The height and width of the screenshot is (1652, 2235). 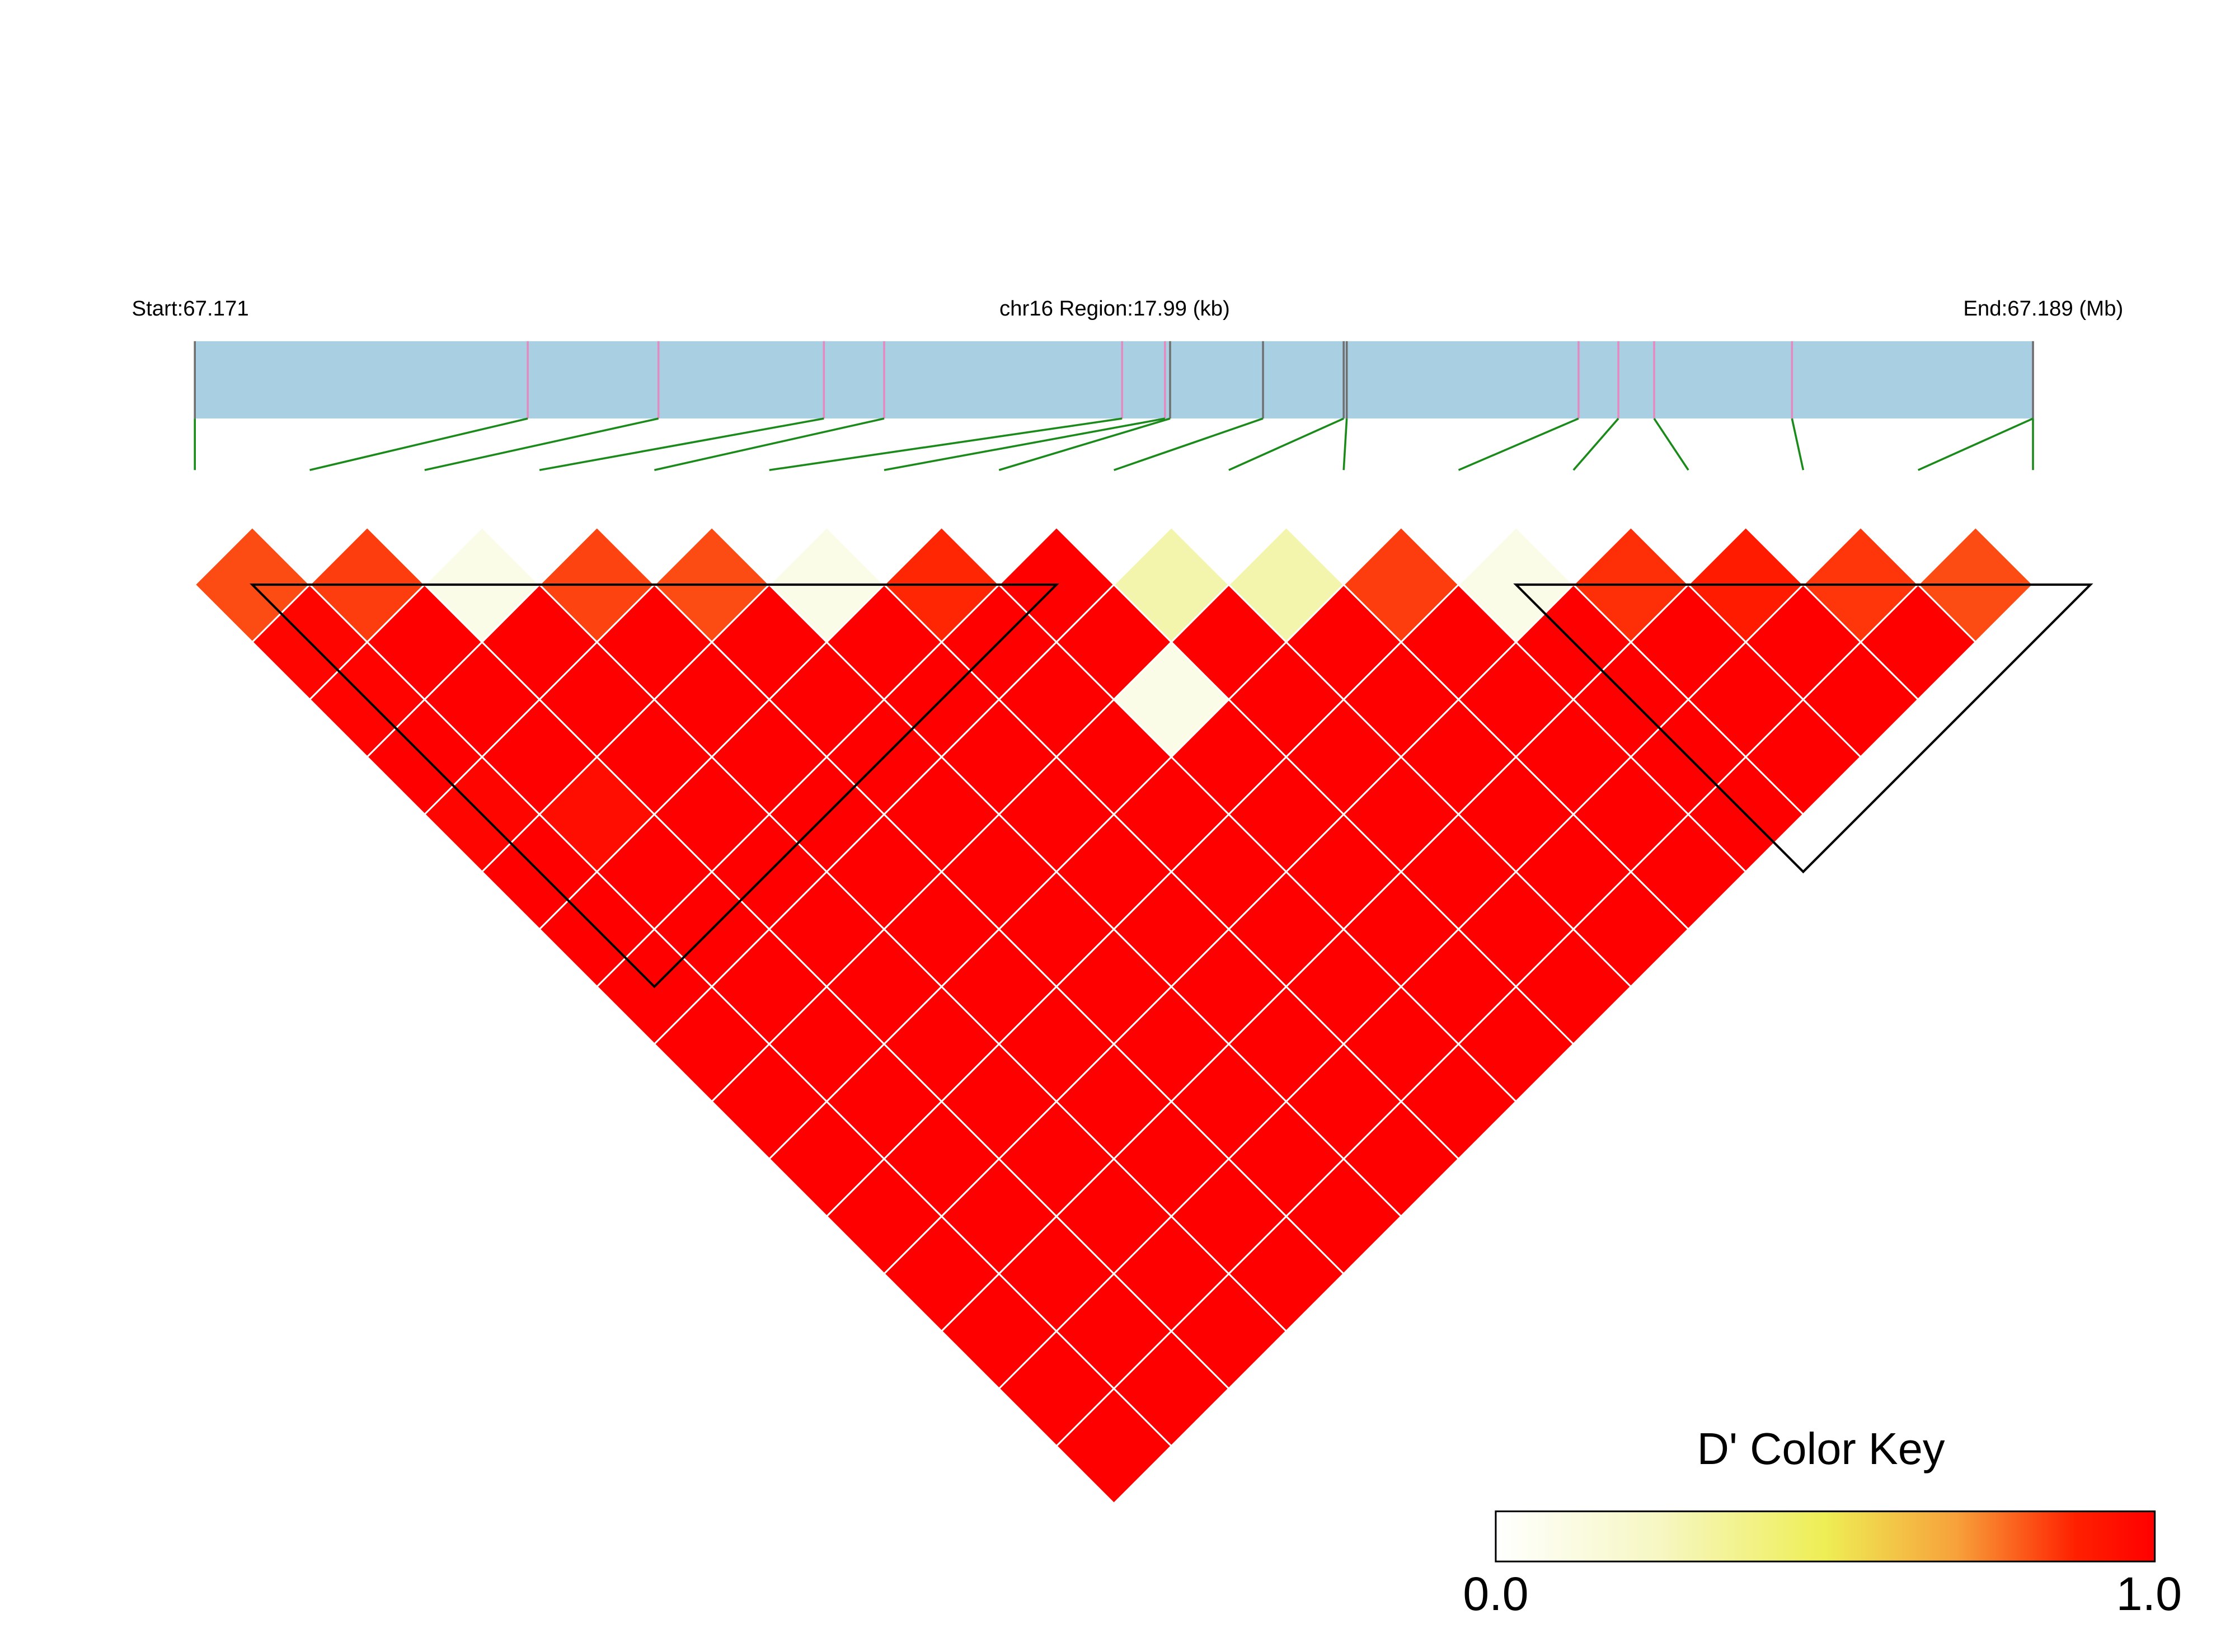 What do you see at coordinates (190, 308) in the screenshot?
I see `region-start-label: Start:67.171` at bounding box center [190, 308].